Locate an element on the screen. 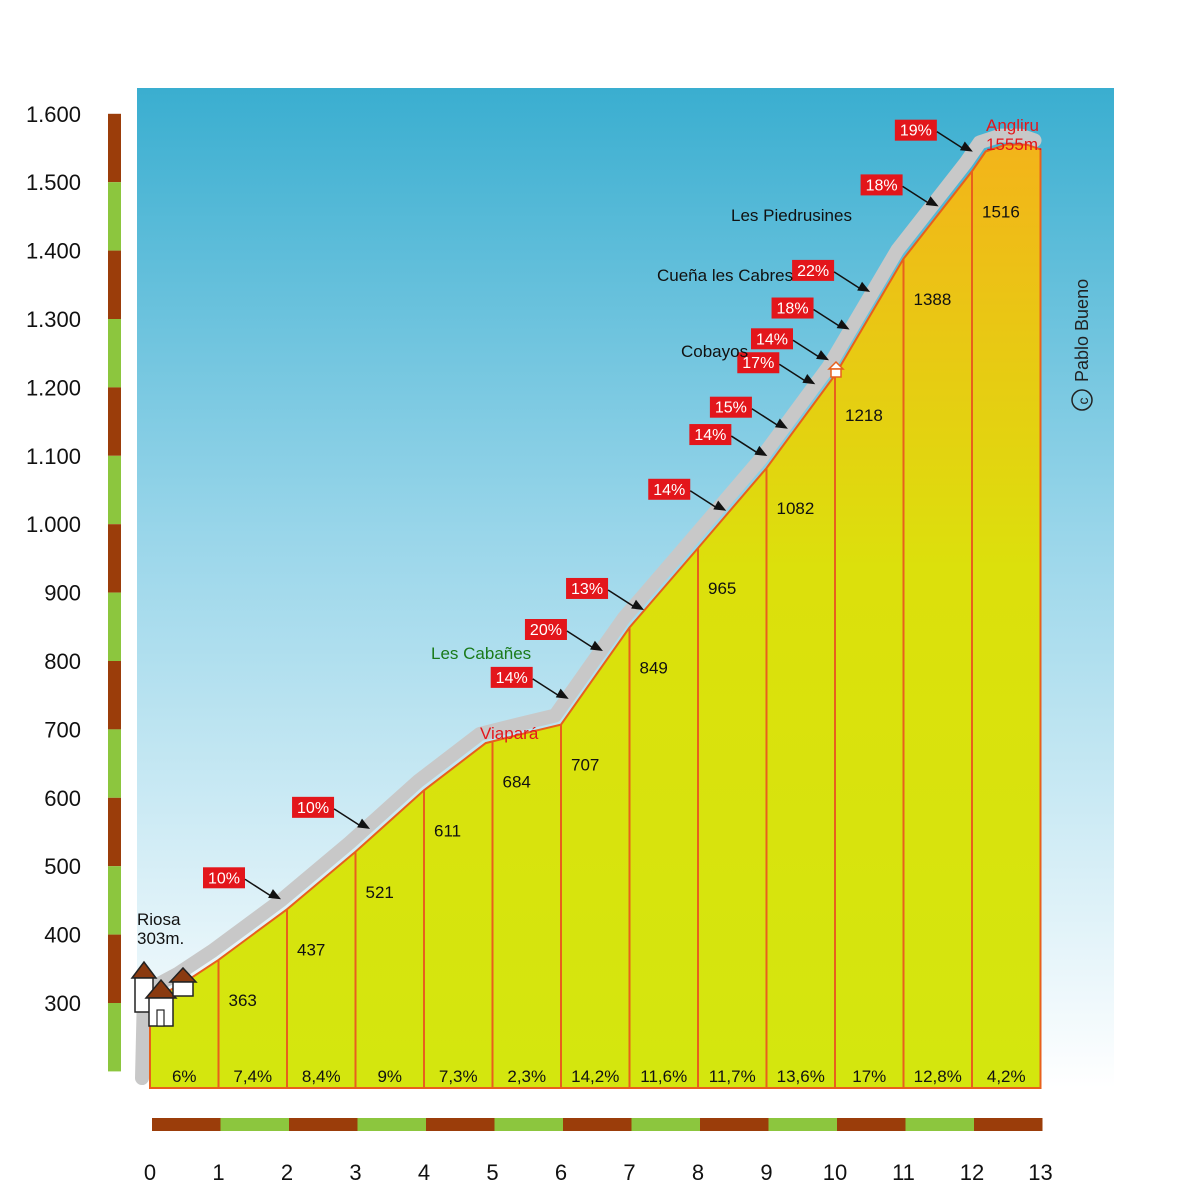 This screenshot has height=1197, width=1200. x-tick-label: 6 is located at coordinates (561, 1172).